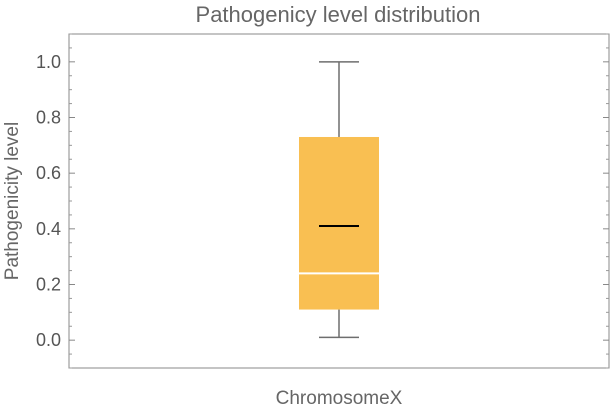  What do you see at coordinates (48, 285) in the screenshot?
I see `y-tick-label: 0.2` at bounding box center [48, 285].